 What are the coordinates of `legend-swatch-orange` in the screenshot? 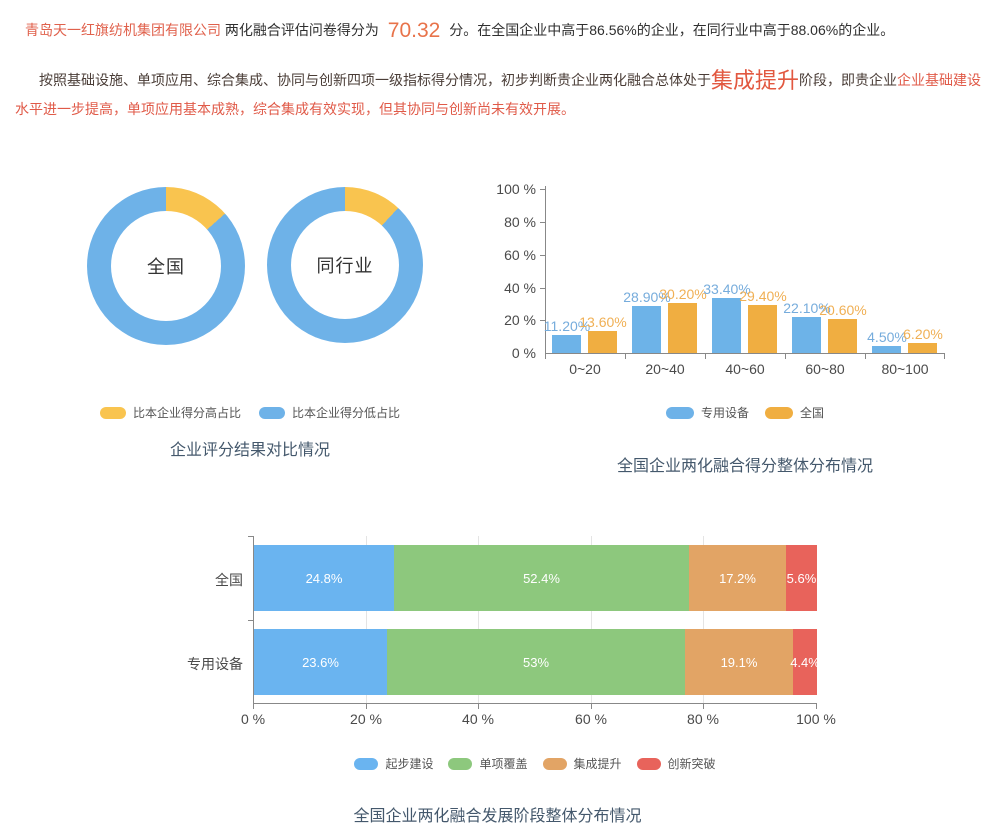 It's located at (779, 412).